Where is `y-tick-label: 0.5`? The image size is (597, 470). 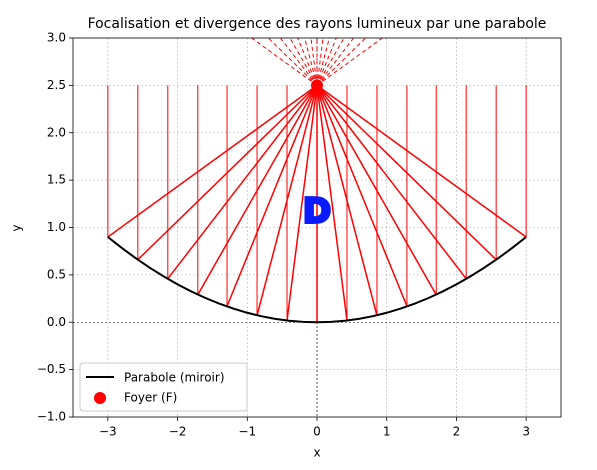 y-tick-label: 0.5 is located at coordinates (56, 274).